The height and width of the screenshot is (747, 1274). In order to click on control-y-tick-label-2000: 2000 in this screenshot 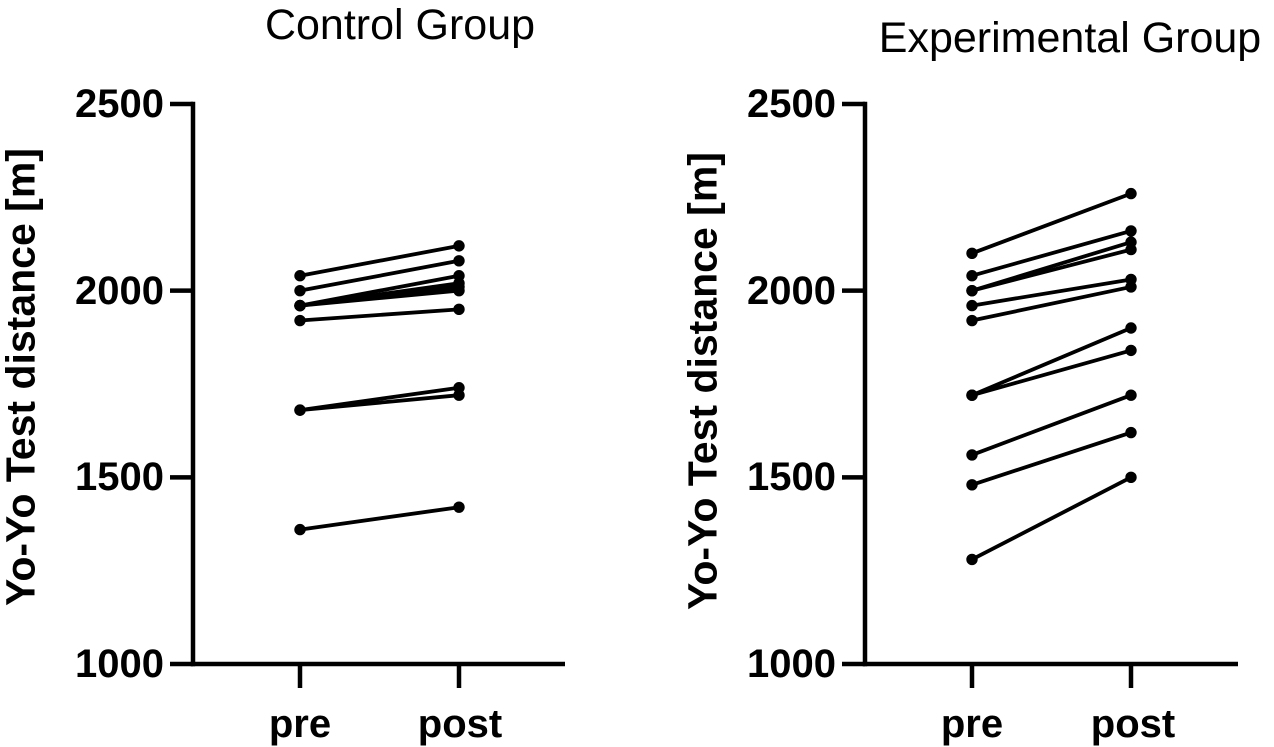, I will do `click(119, 291)`.